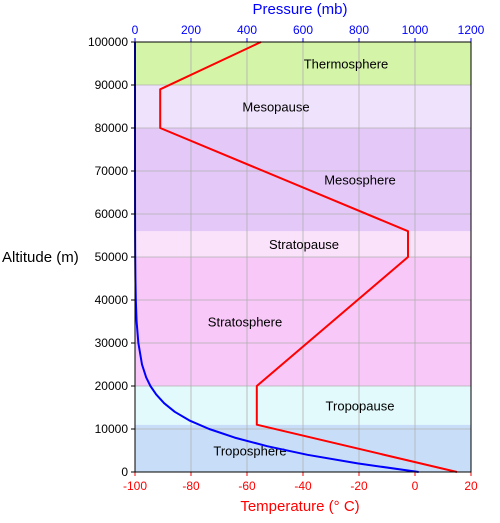 The image size is (500, 523). Describe the element at coordinates (359, 486) in the screenshot. I see `temperature-tick-label: -20` at that location.